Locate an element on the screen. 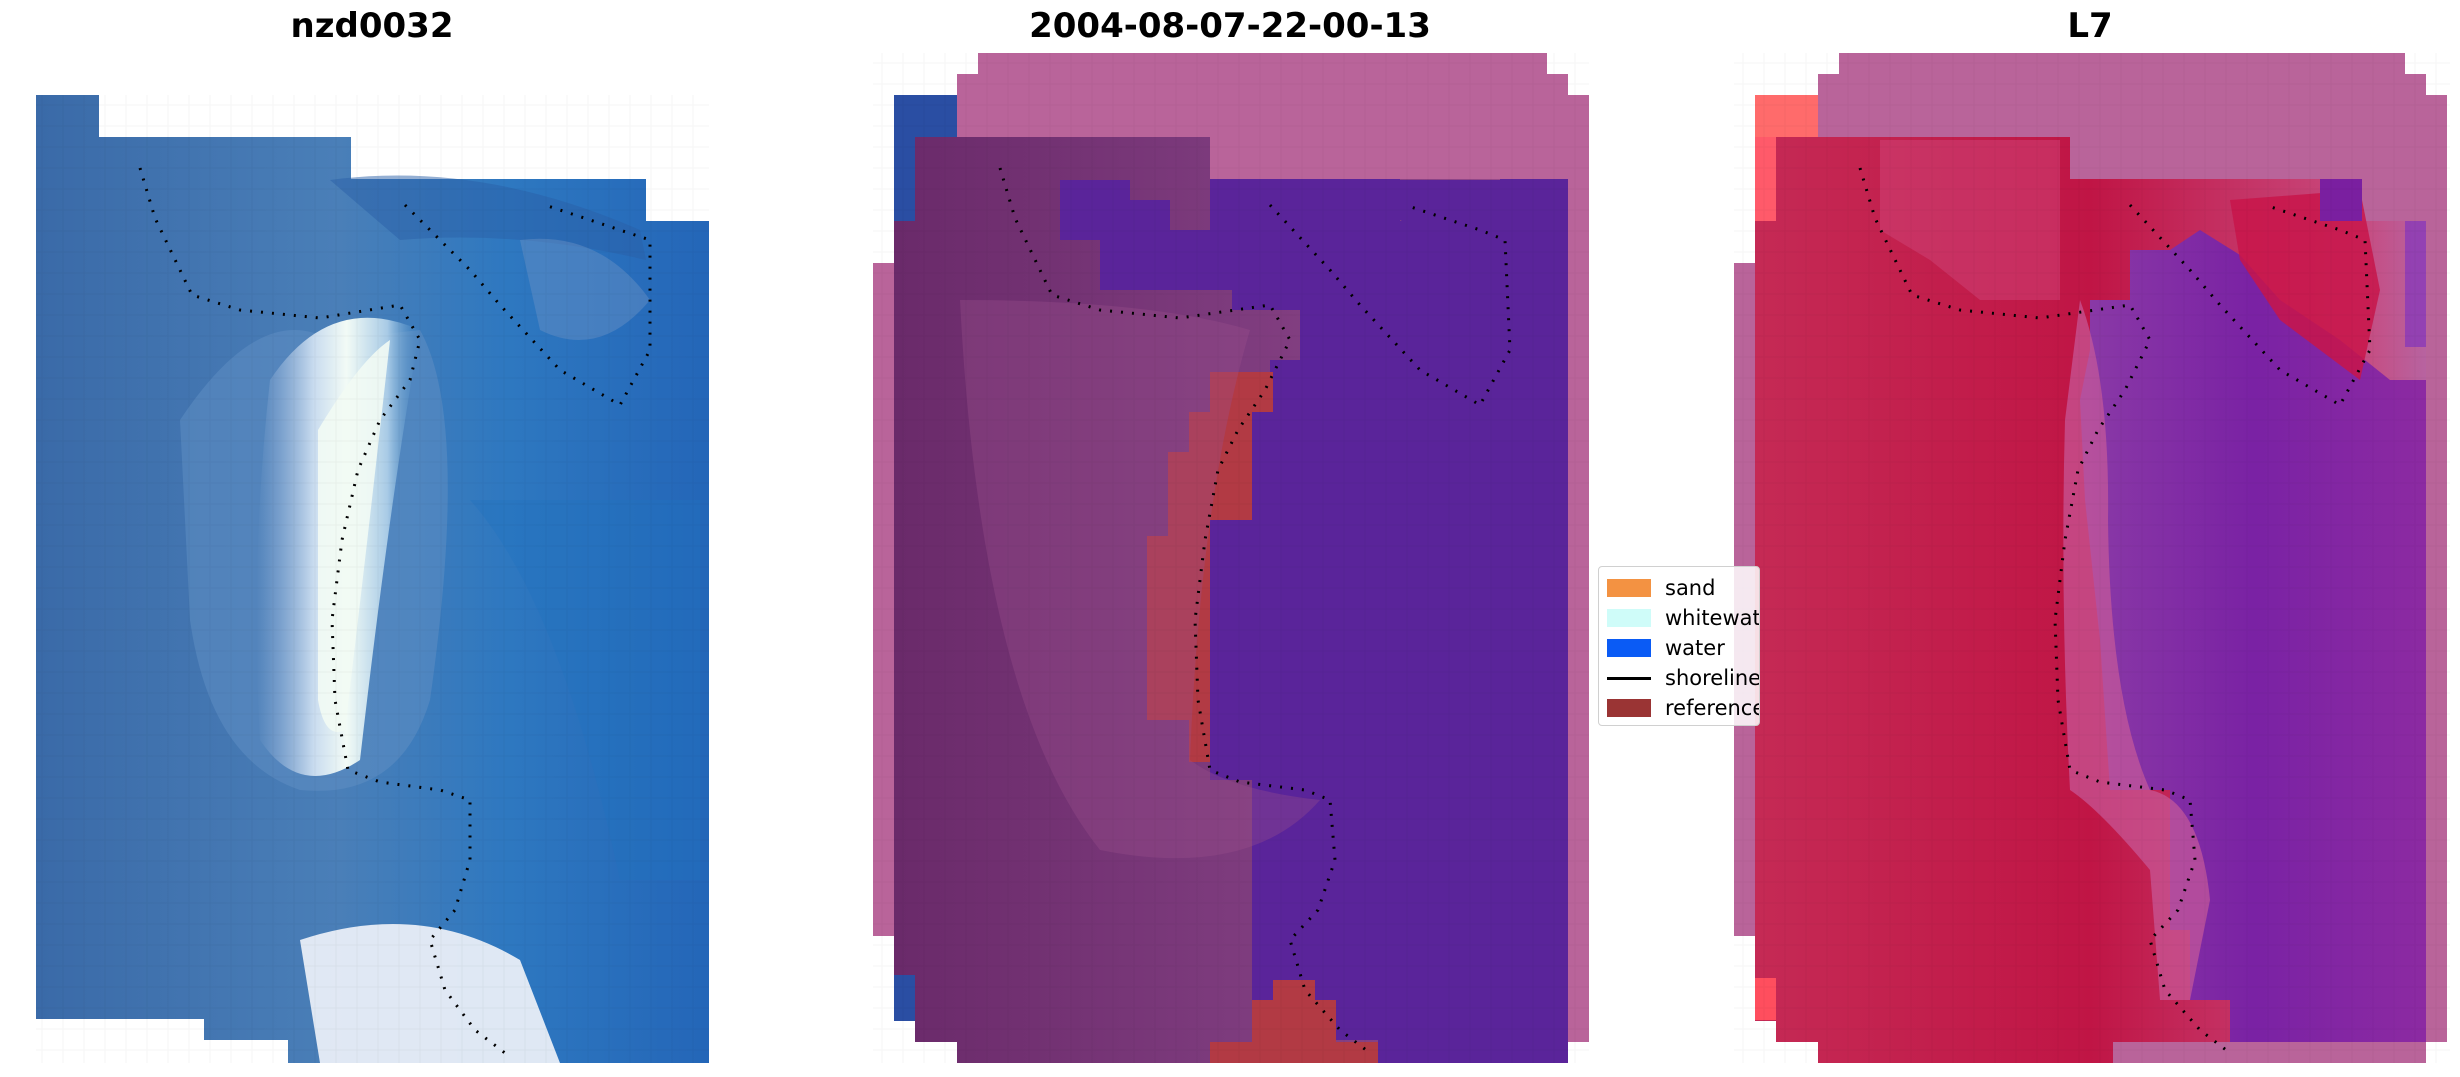 The image size is (2460, 1077). legend-swatch-sand is located at coordinates (1629, 588).